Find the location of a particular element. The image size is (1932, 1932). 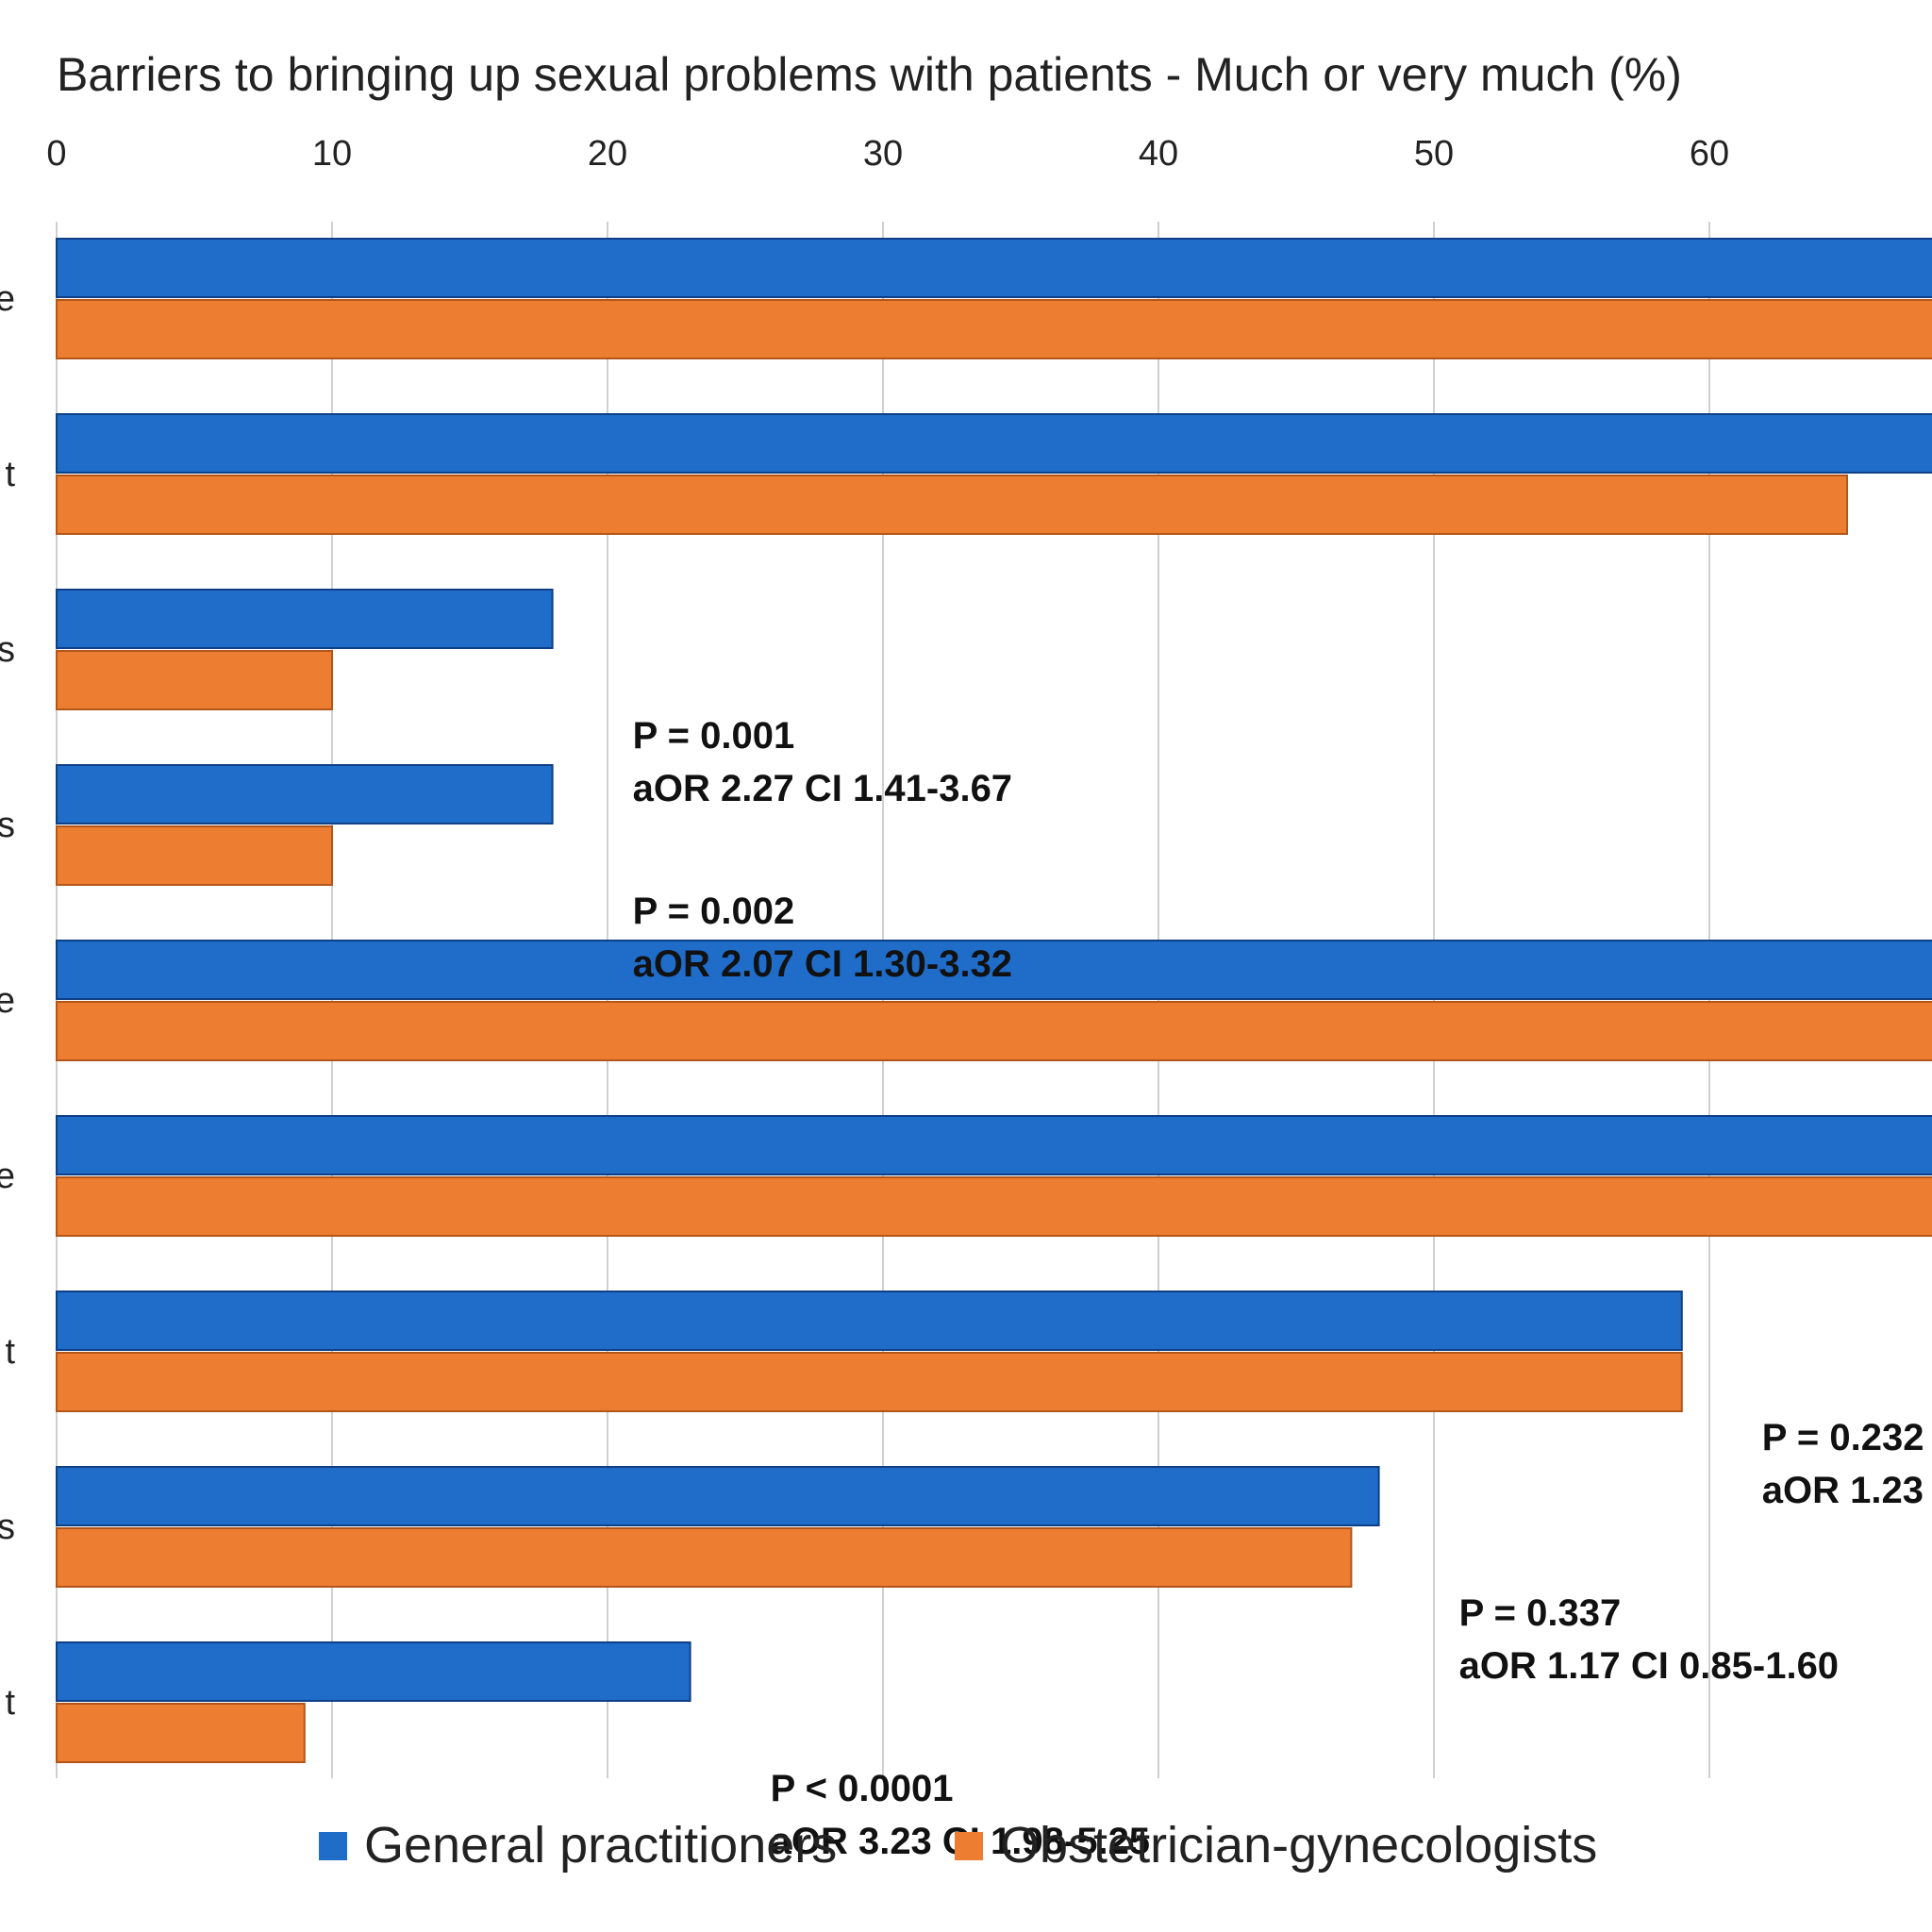

annotation-aor: aOR 1.17 CI 0.85-1.60 is located at coordinates (1649, 1666).